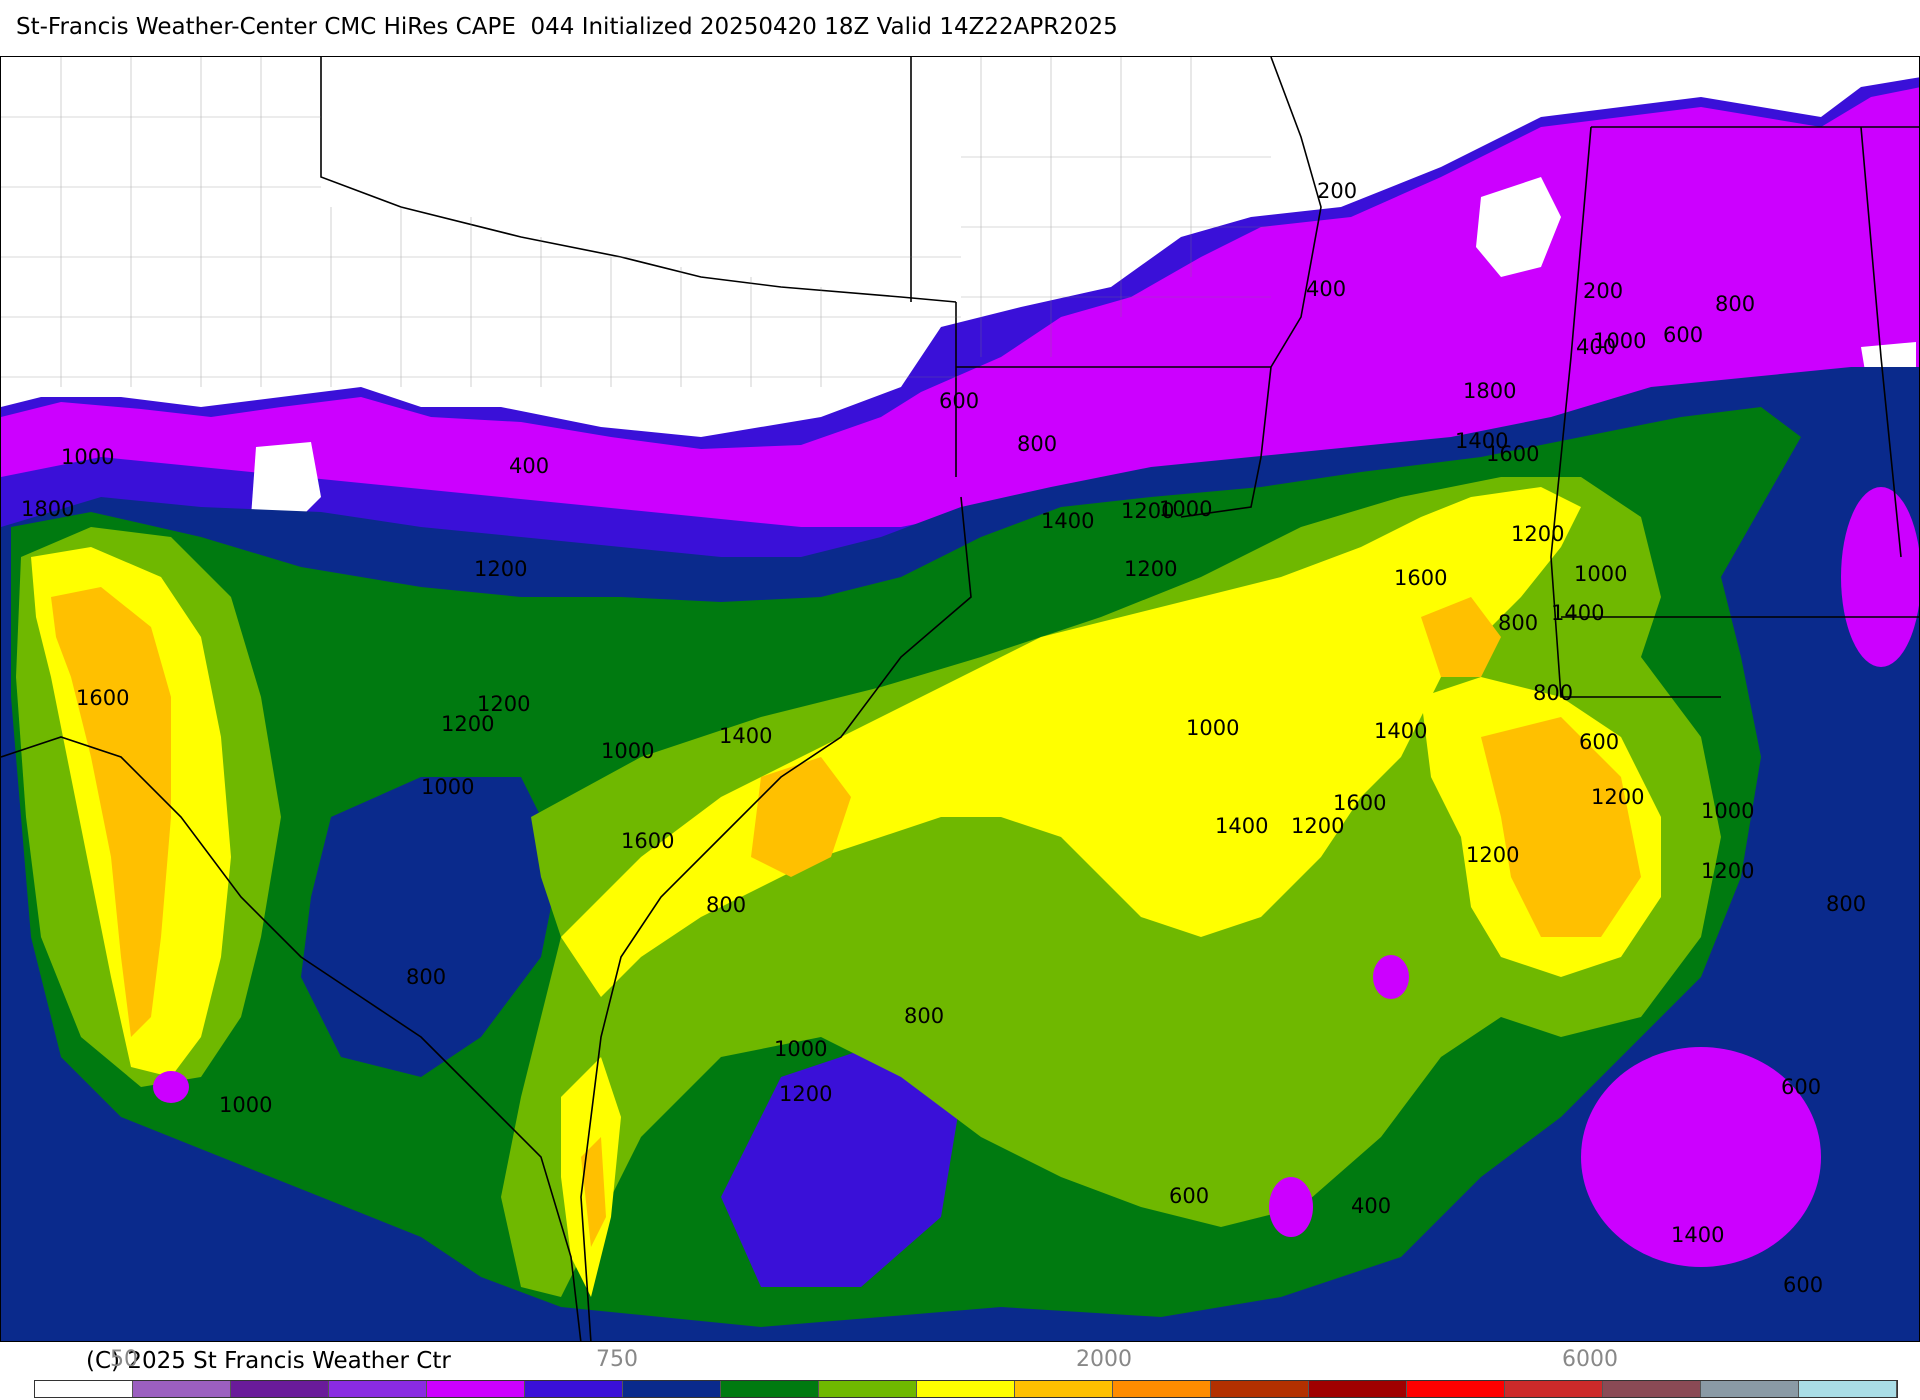  Describe the element at coordinates (1104, 1359) in the screenshot. I see `colorbar-tick-label: 2000` at that location.